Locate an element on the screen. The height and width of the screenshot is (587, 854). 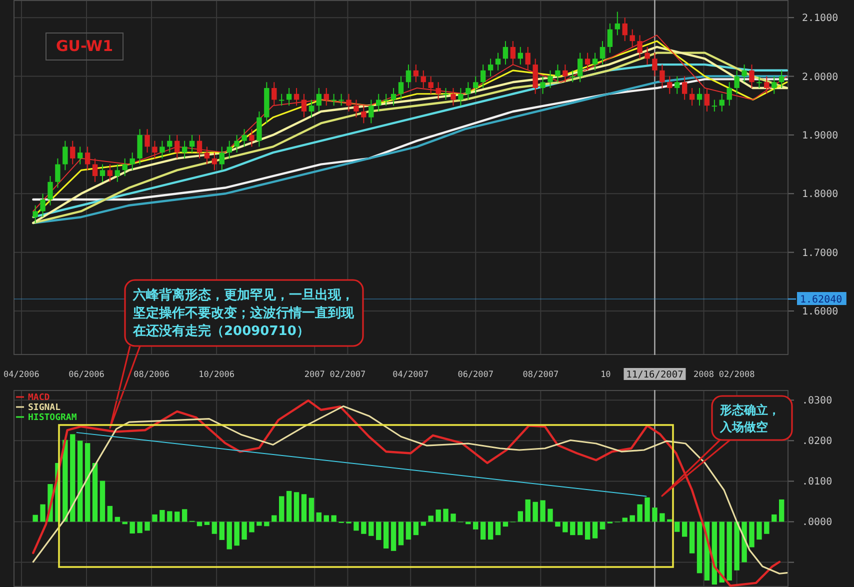
y-tick-label: .0200 is located at coordinates (817, 442).